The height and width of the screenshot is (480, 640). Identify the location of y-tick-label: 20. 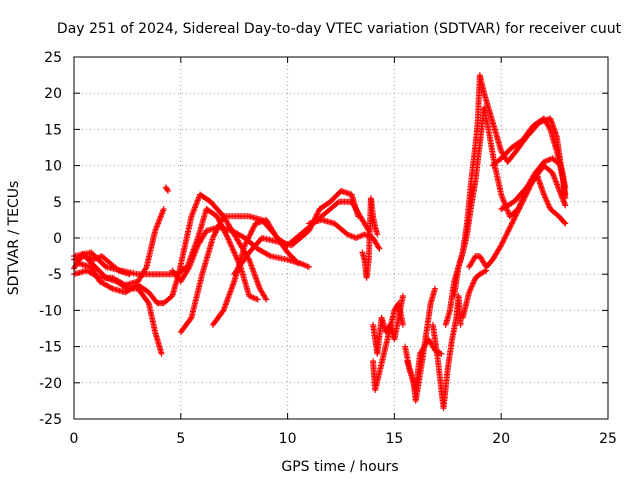
(53, 94).